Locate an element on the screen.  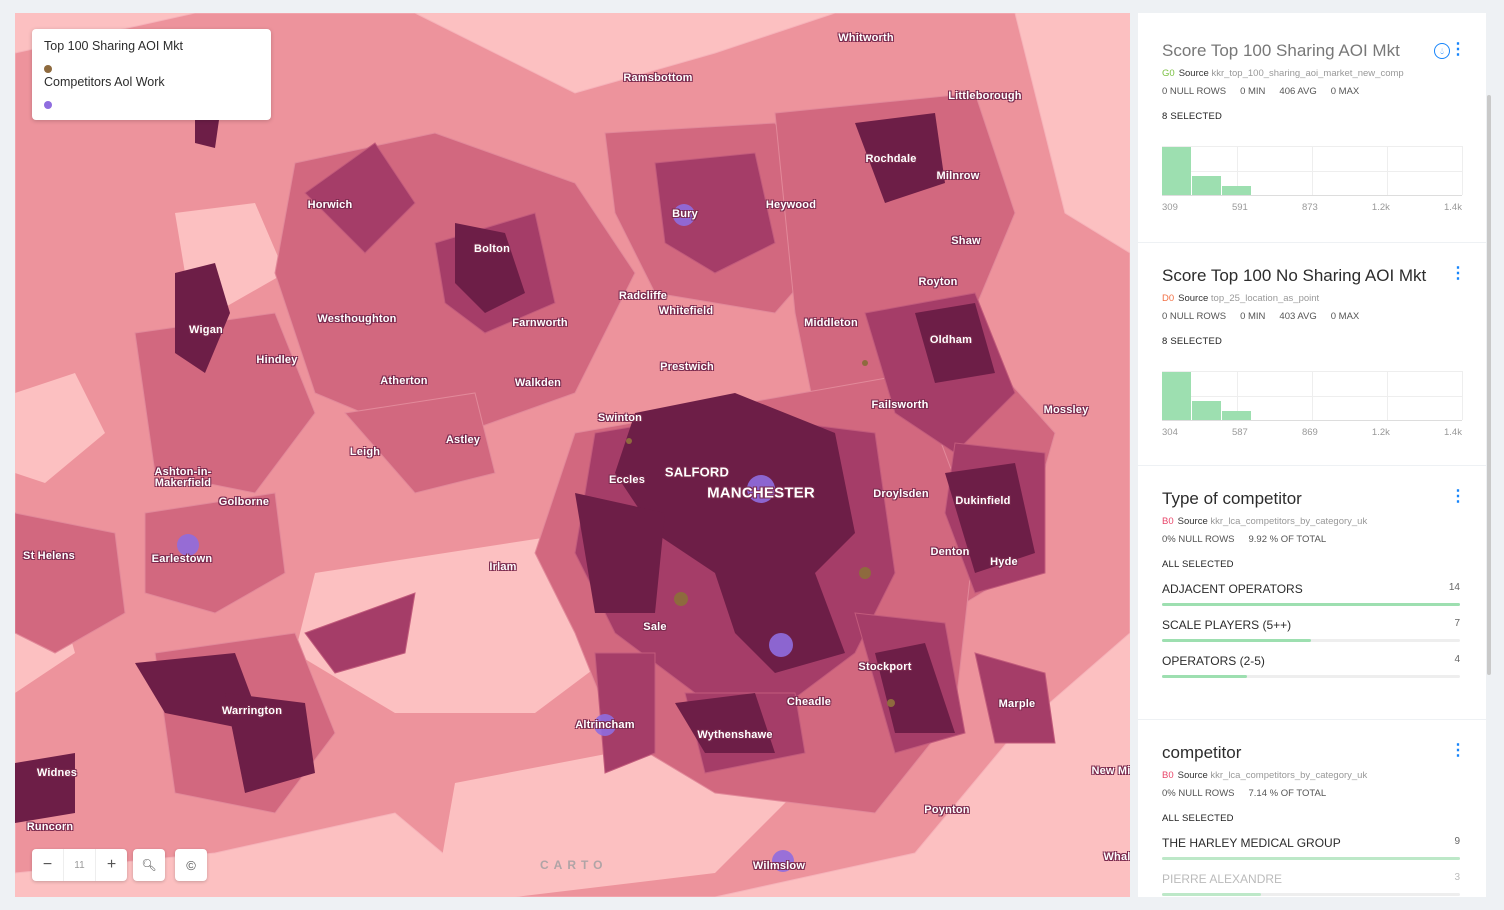
place-label: Widnes is located at coordinates (57, 773).